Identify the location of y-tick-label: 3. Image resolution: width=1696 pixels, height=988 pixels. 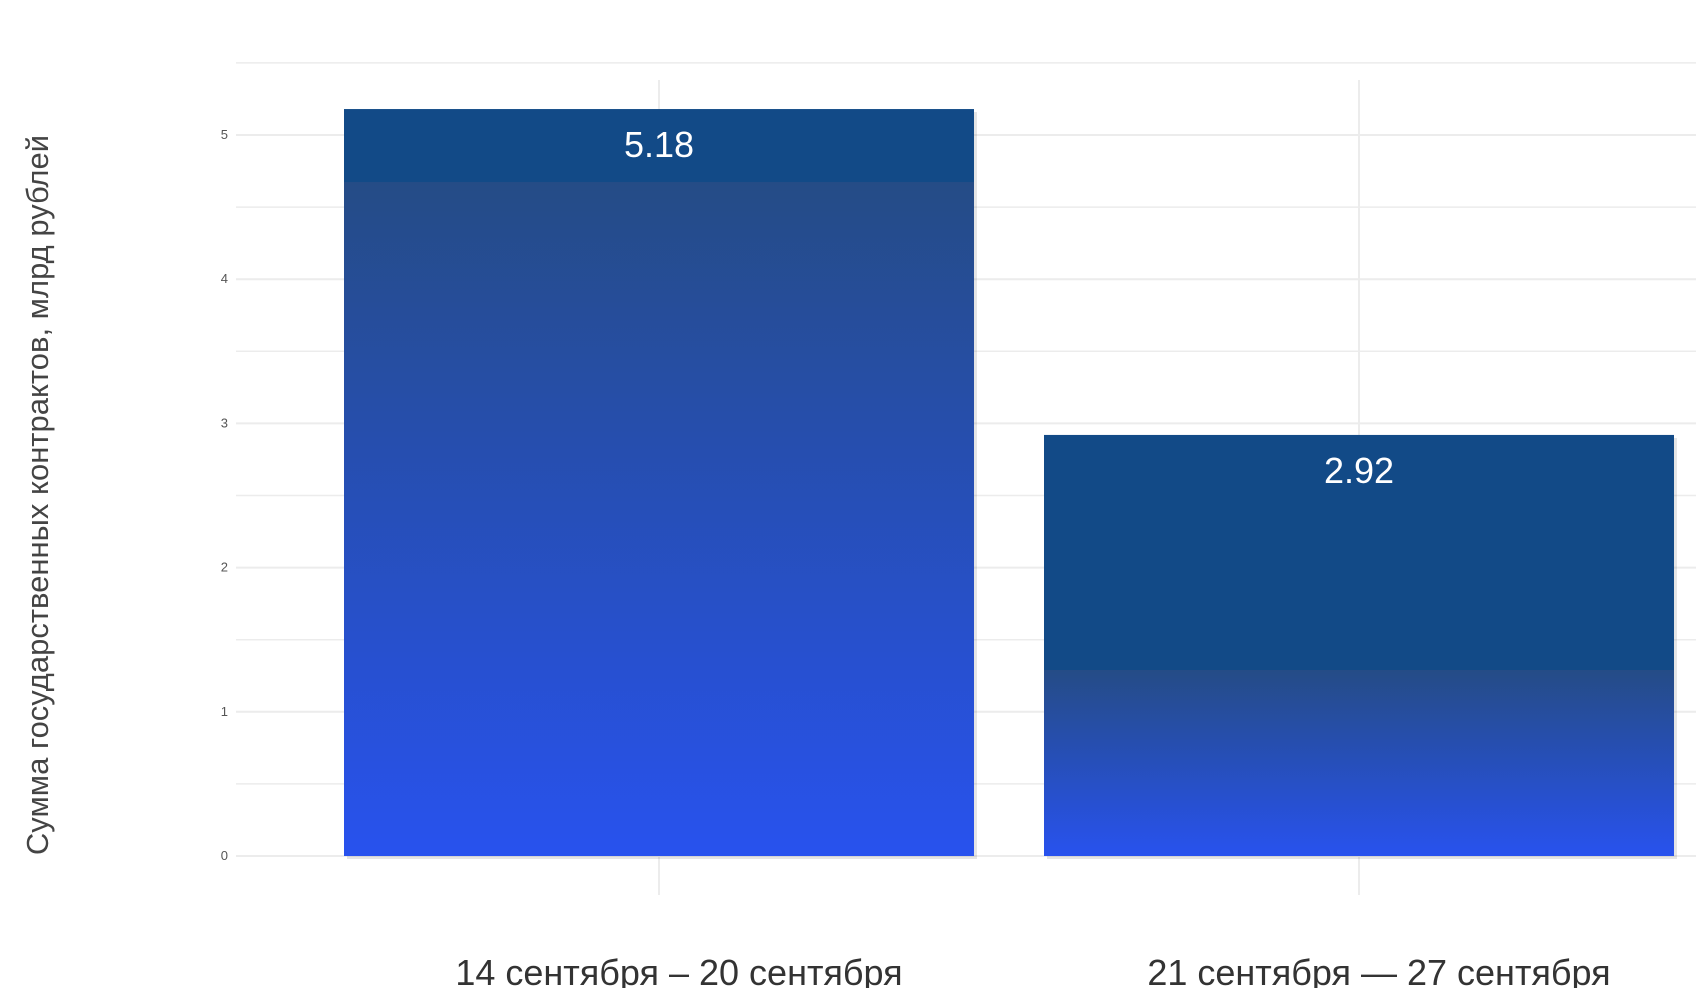
(224, 422).